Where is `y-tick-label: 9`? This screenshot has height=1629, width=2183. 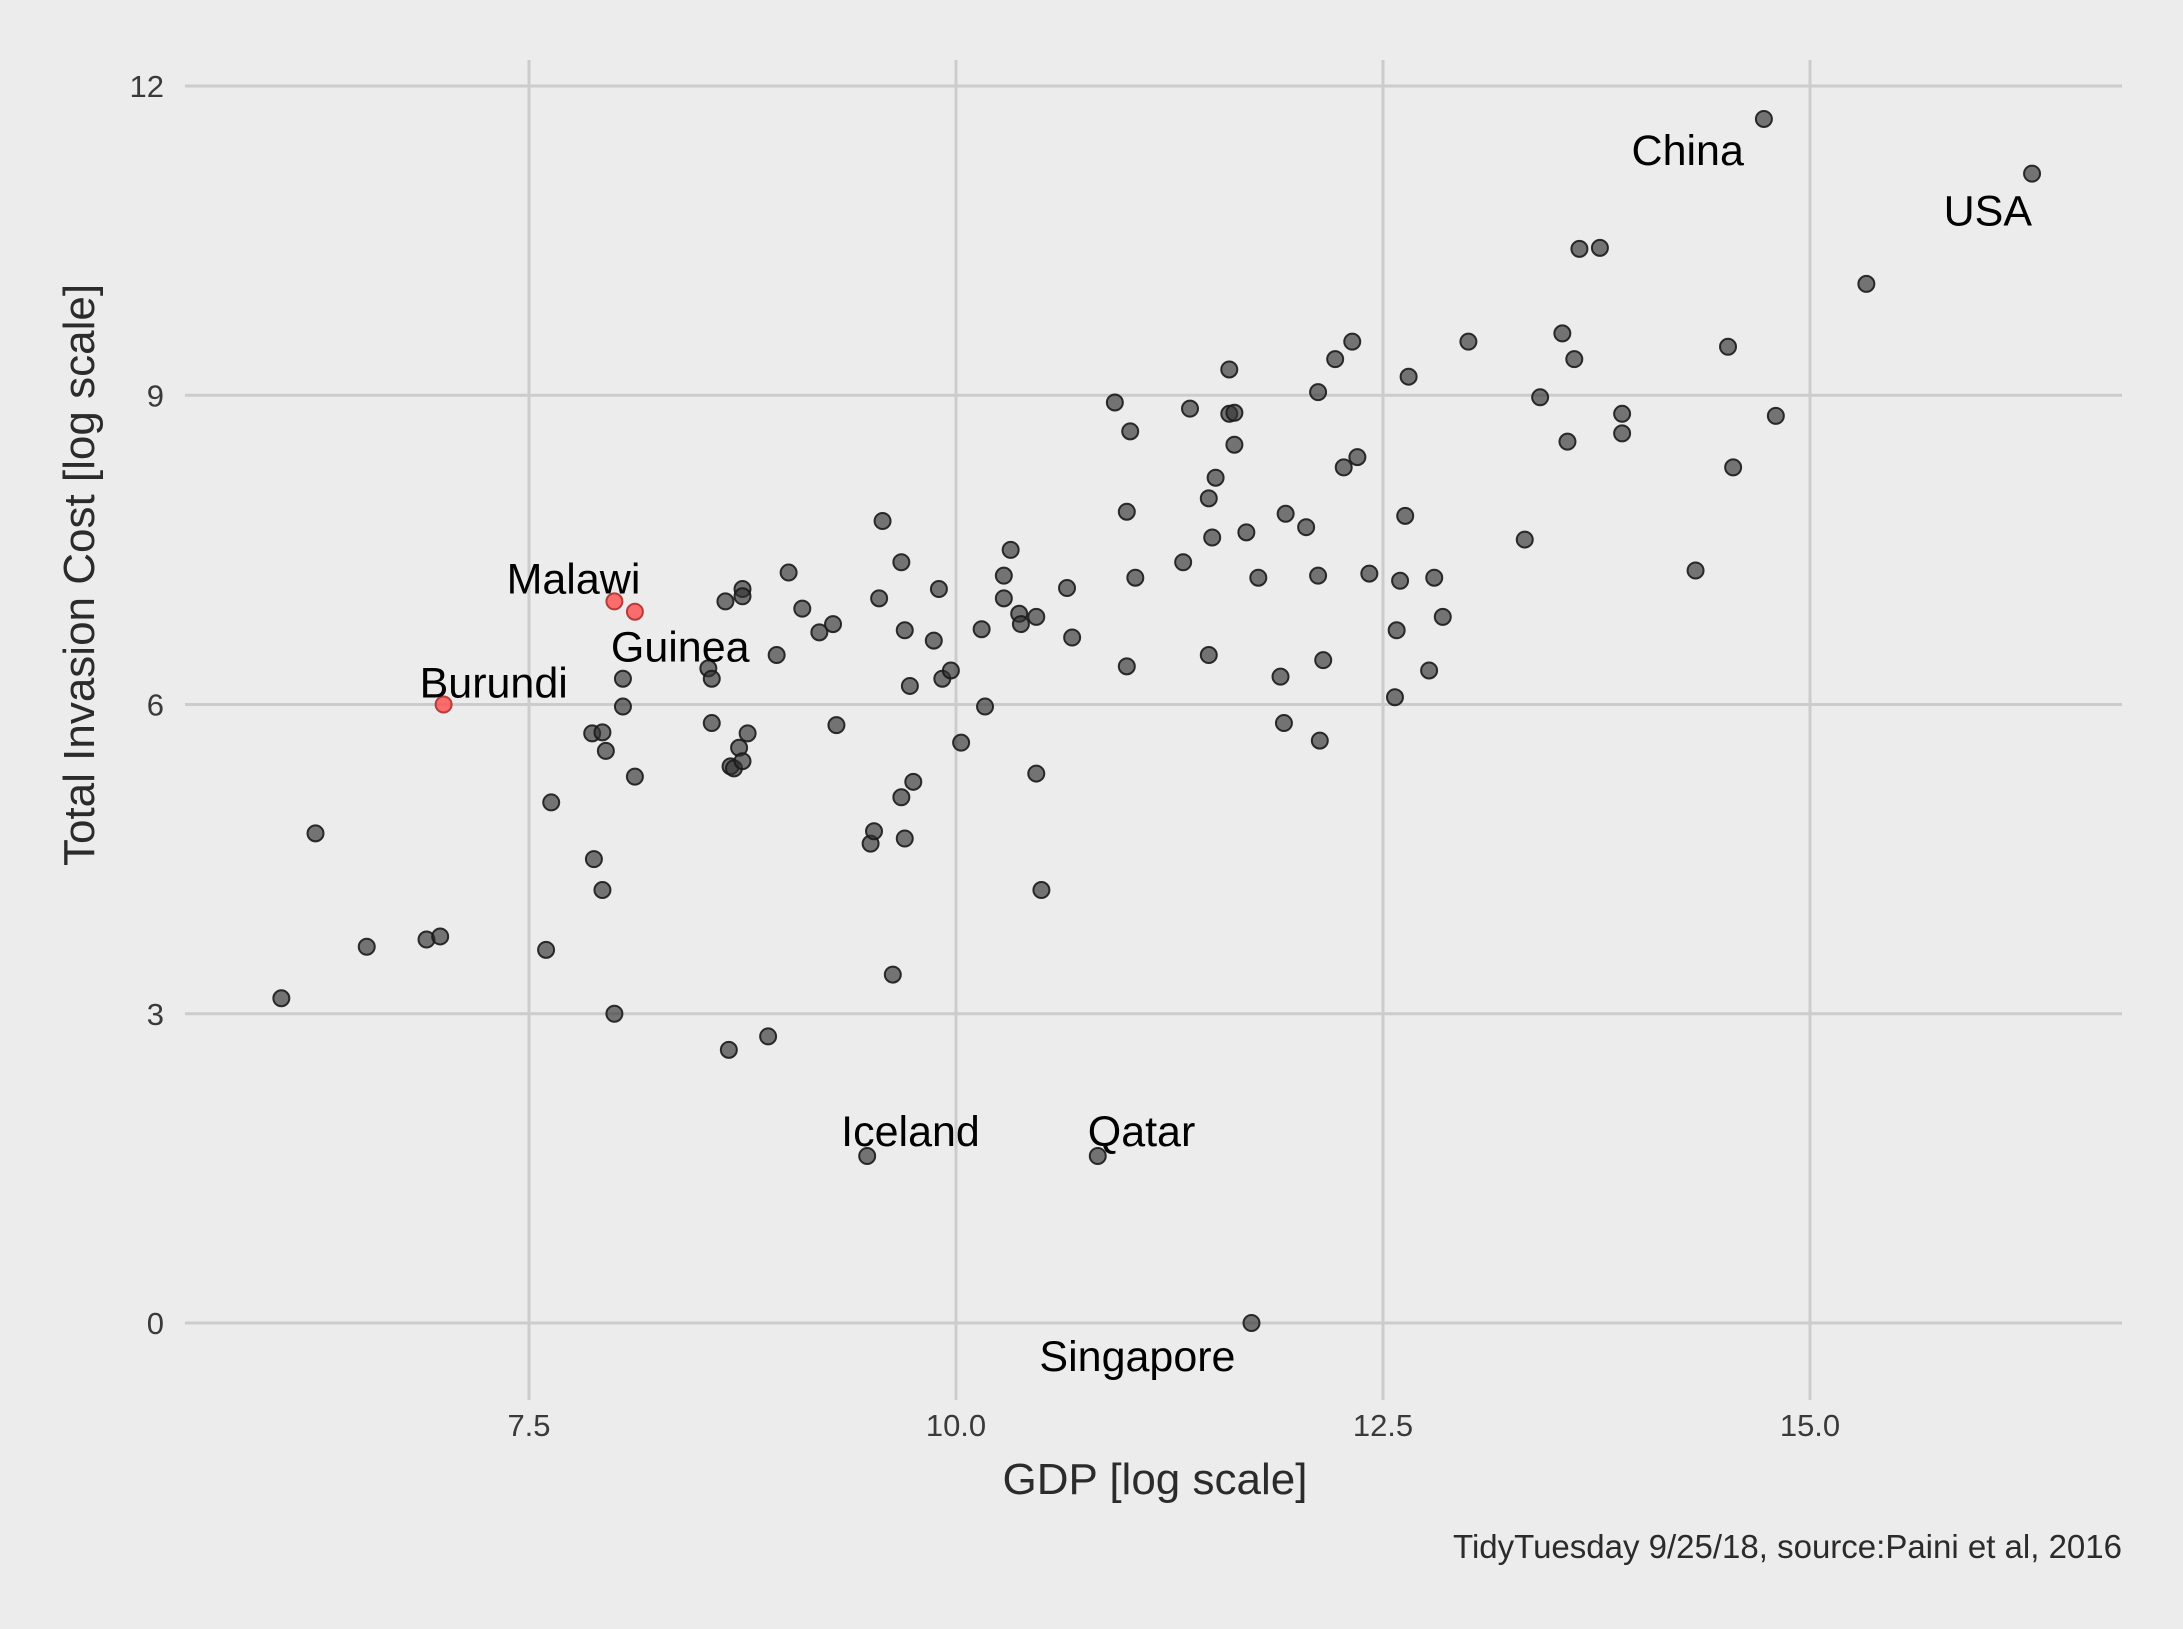
y-tick-label: 9 is located at coordinates (155, 395).